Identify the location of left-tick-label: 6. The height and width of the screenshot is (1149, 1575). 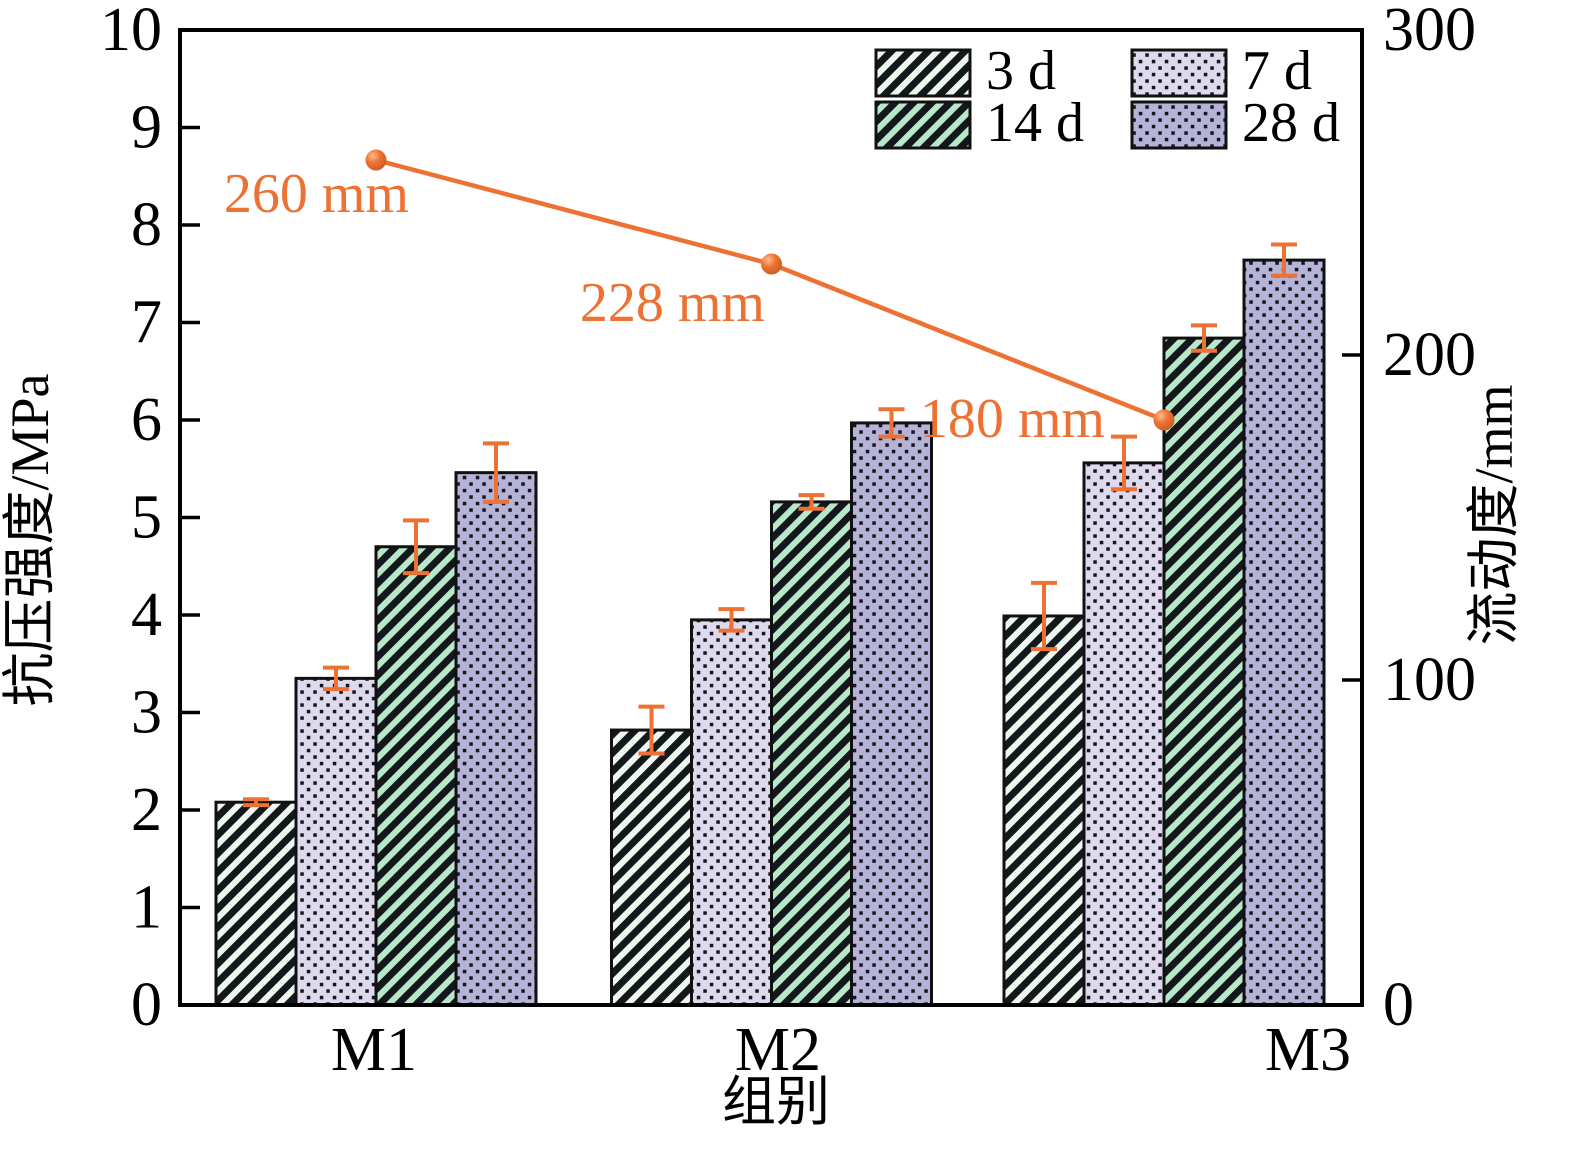
(146, 420).